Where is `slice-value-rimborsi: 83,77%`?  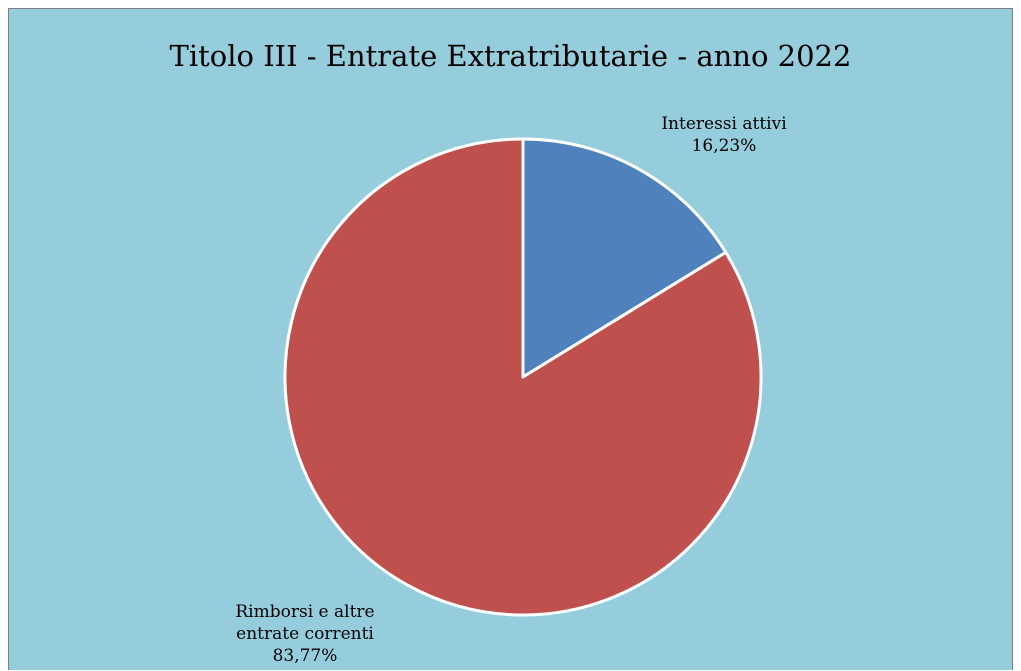 slice-value-rimborsi: 83,77% is located at coordinates (305, 656).